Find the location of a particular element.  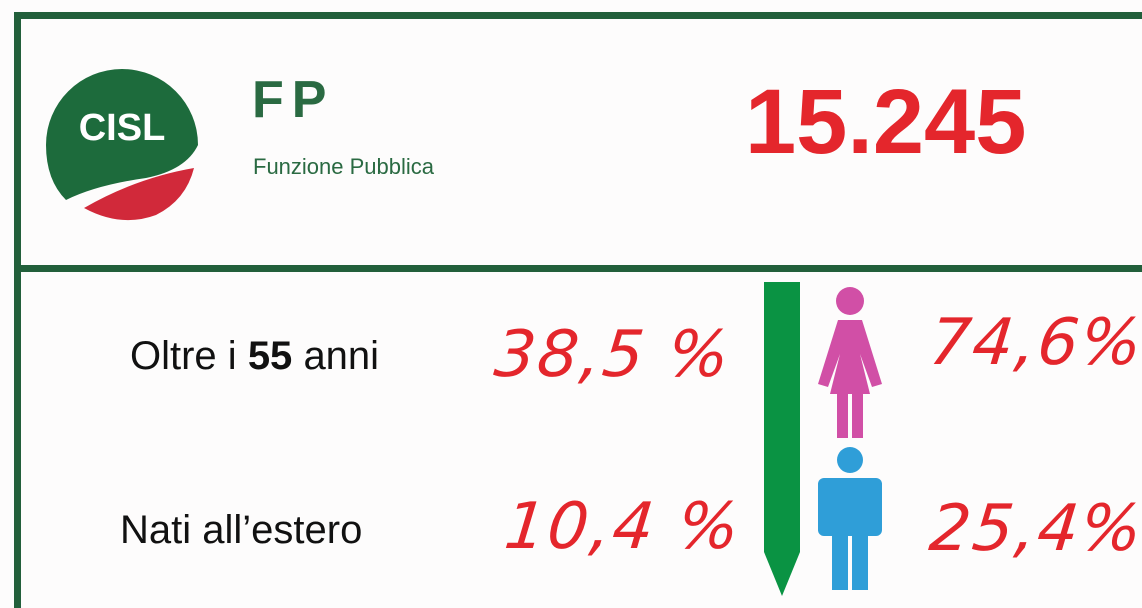

total: 15.245 is located at coordinates (886, 122).